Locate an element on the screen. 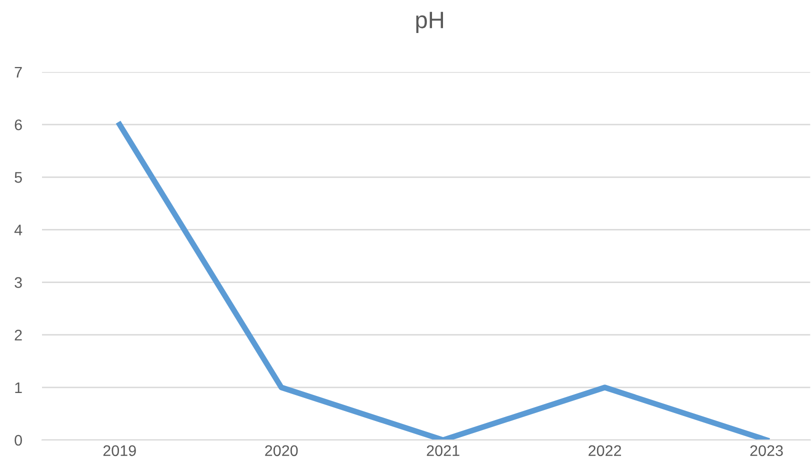  x-tick-label: 2023 is located at coordinates (766, 450).